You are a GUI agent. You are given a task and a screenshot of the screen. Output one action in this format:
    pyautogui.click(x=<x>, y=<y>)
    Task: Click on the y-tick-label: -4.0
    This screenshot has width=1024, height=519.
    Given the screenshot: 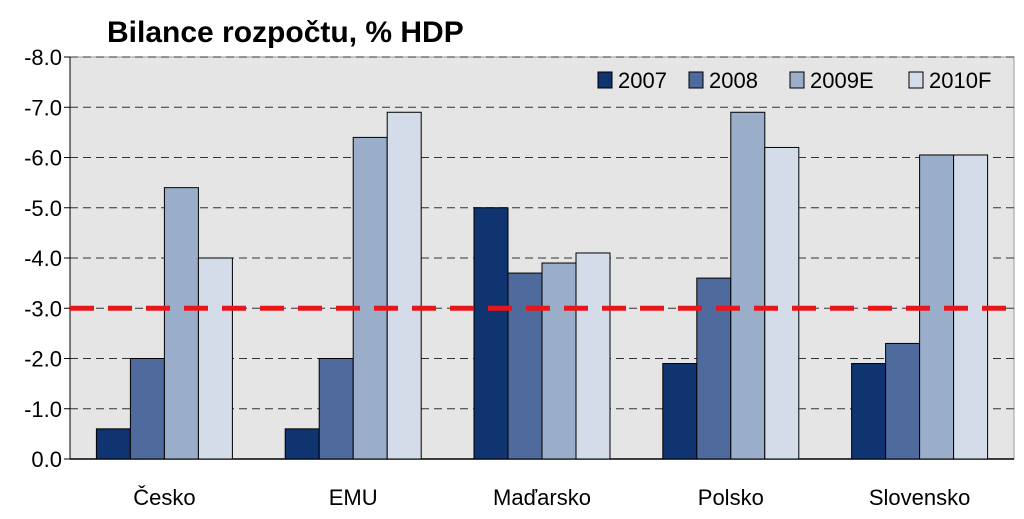 What is the action you would take?
    pyautogui.click(x=43, y=258)
    